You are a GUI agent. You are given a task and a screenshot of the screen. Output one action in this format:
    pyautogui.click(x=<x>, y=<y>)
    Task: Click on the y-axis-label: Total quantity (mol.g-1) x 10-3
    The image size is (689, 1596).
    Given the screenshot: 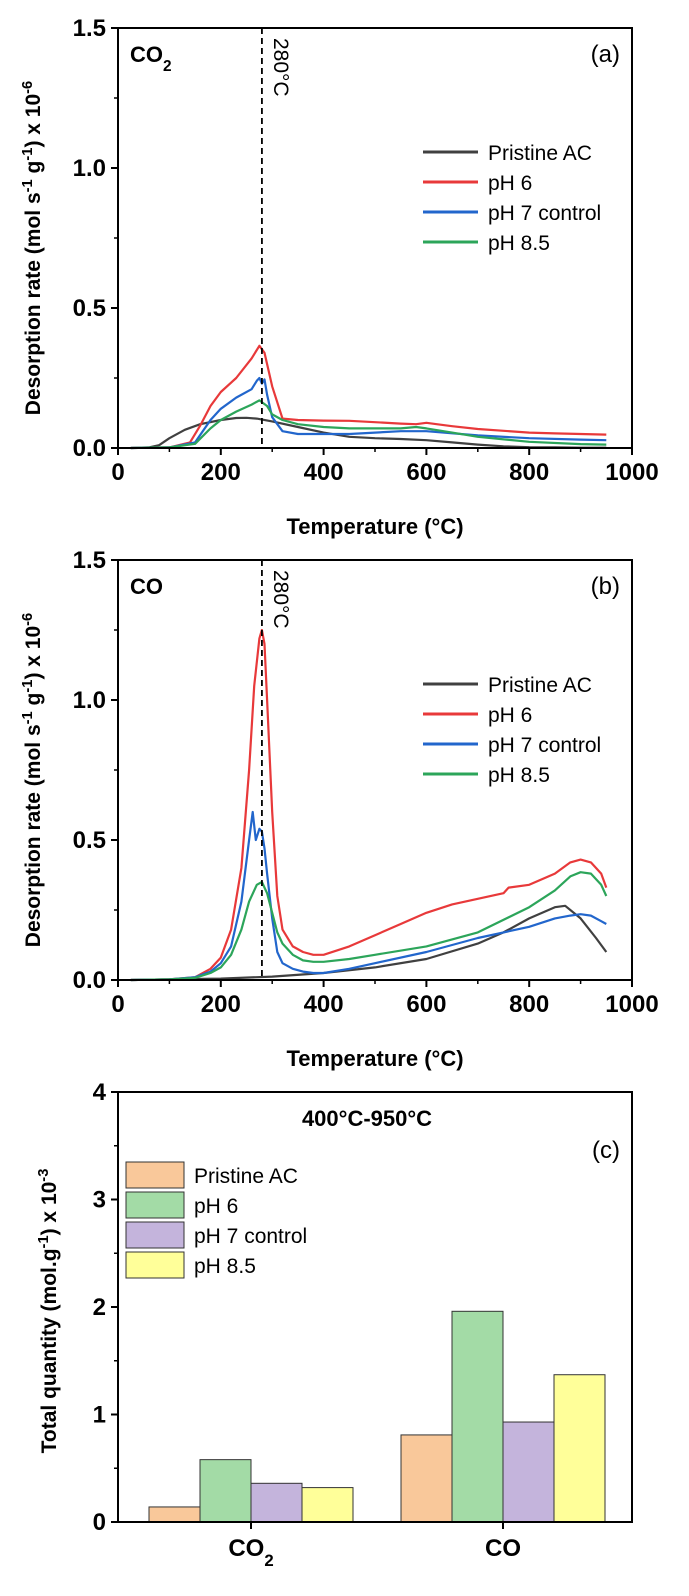 What is the action you would take?
    pyautogui.click(x=48, y=1311)
    